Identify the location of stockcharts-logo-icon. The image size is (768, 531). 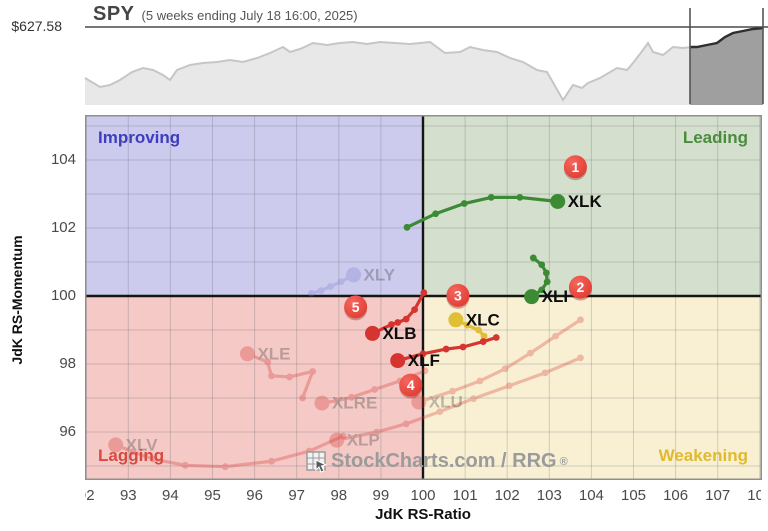
(317, 461).